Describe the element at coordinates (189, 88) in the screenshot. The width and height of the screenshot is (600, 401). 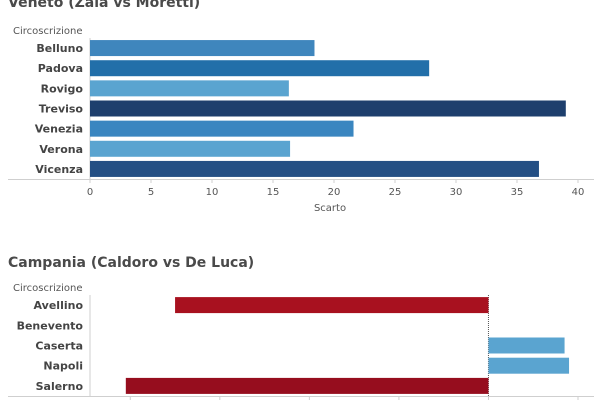
I see `bar-rovigo` at that location.